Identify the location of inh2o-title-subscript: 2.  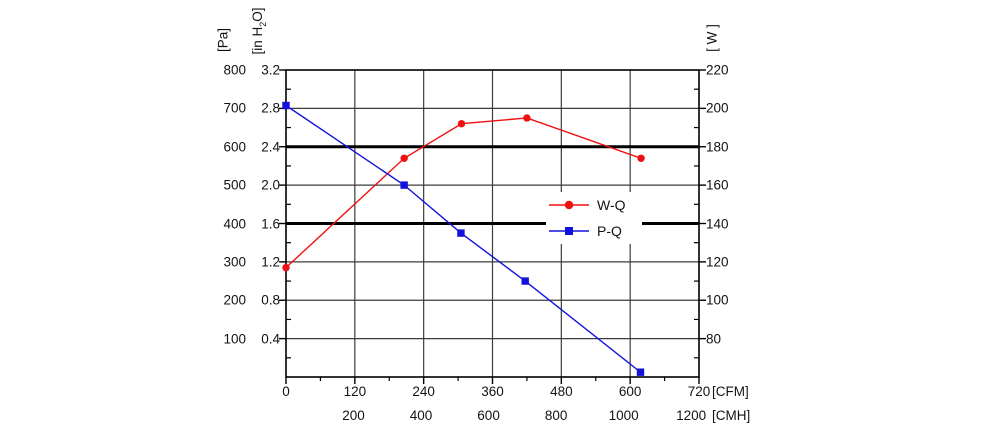
(262, 24).